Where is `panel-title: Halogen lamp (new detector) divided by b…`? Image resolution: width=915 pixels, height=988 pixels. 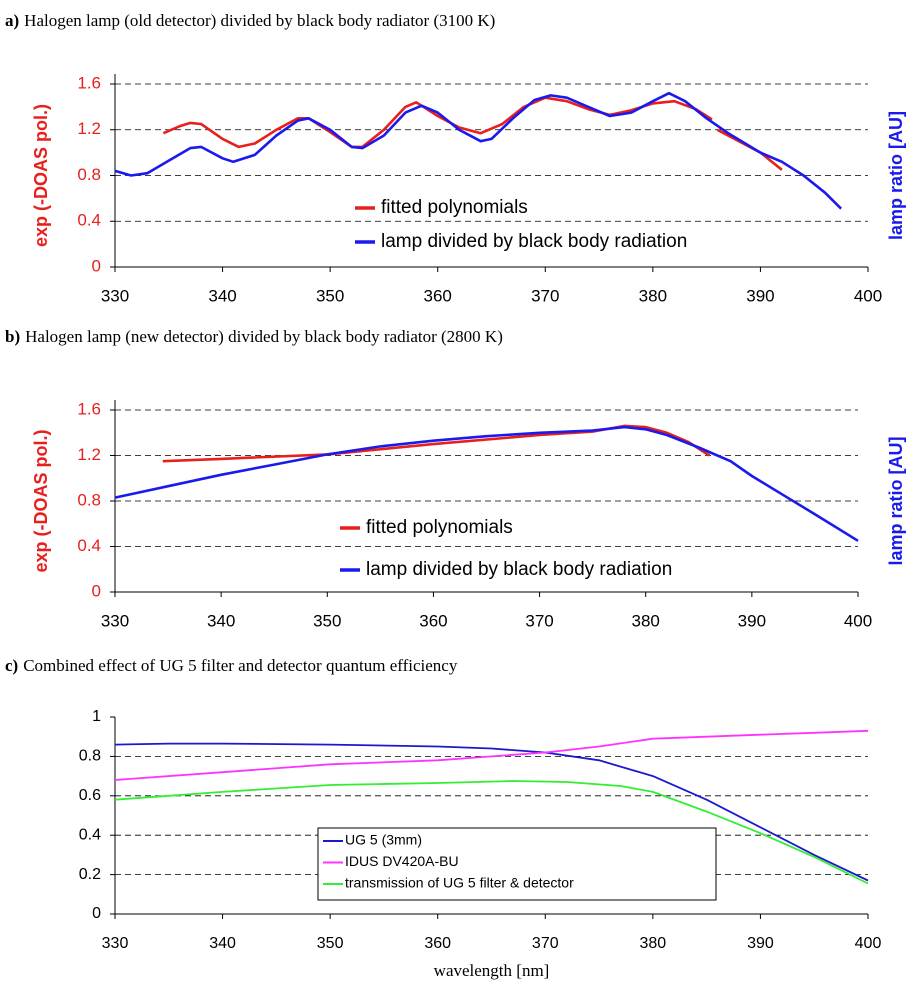
panel-title: Halogen lamp (new detector) divided by b… is located at coordinates (264, 336).